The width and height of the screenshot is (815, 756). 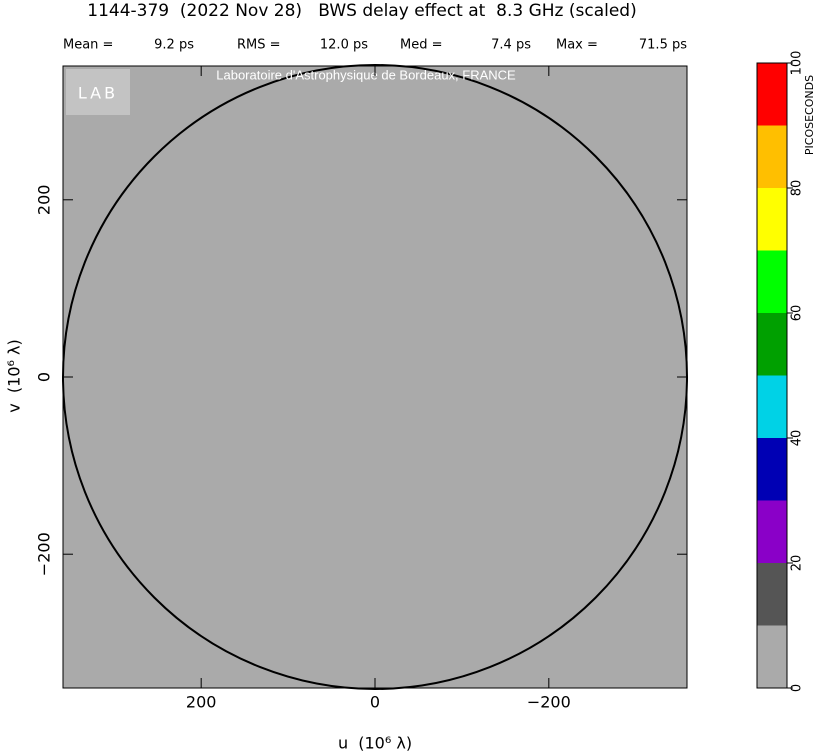 I want to click on logo-box, so click(x=98, y=92).